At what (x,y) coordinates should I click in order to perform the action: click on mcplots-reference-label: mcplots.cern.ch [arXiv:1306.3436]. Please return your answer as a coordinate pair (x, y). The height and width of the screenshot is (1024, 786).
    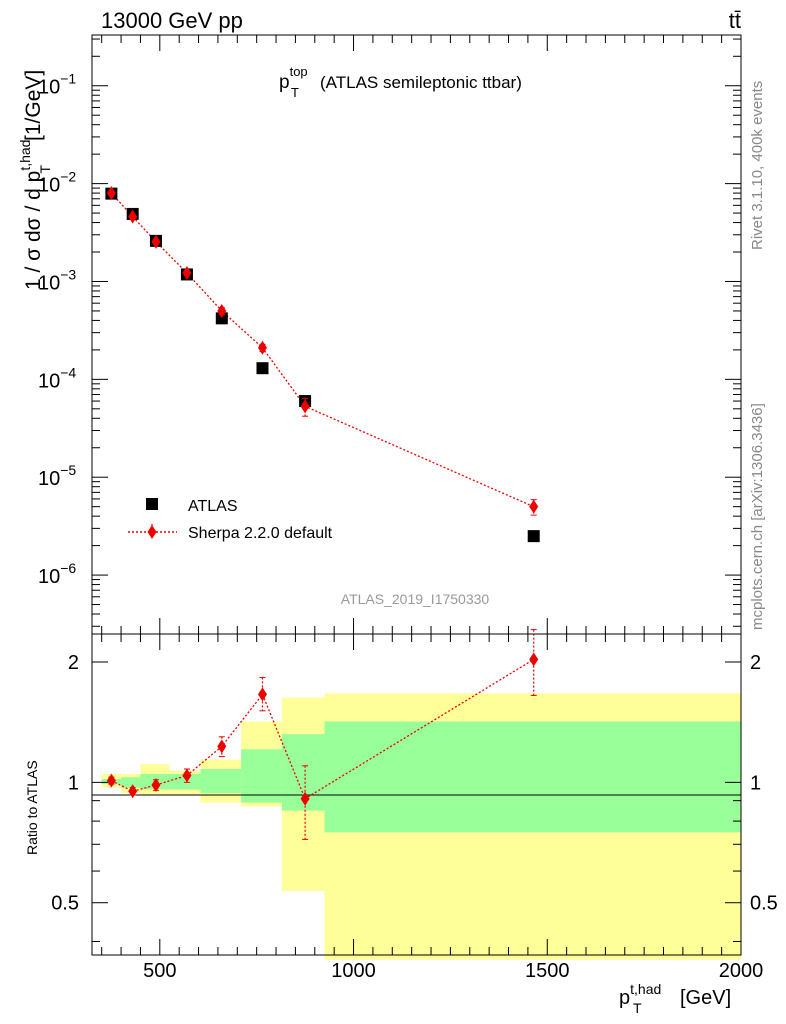
    Looking at the image, I should click on (757, 516).